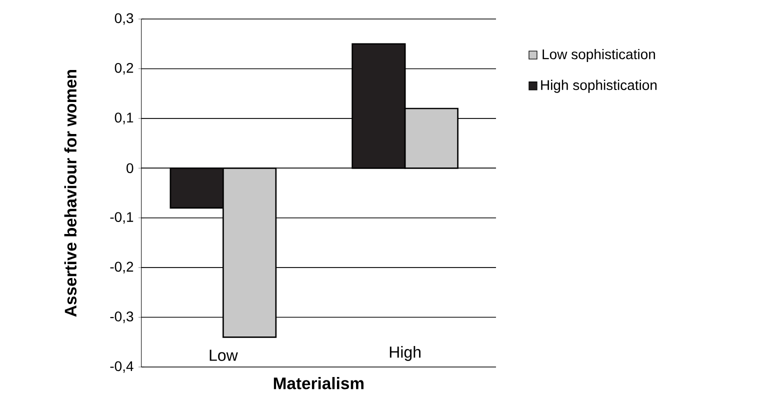  I want to click on x-tick-label: Low, so click(224, 355).